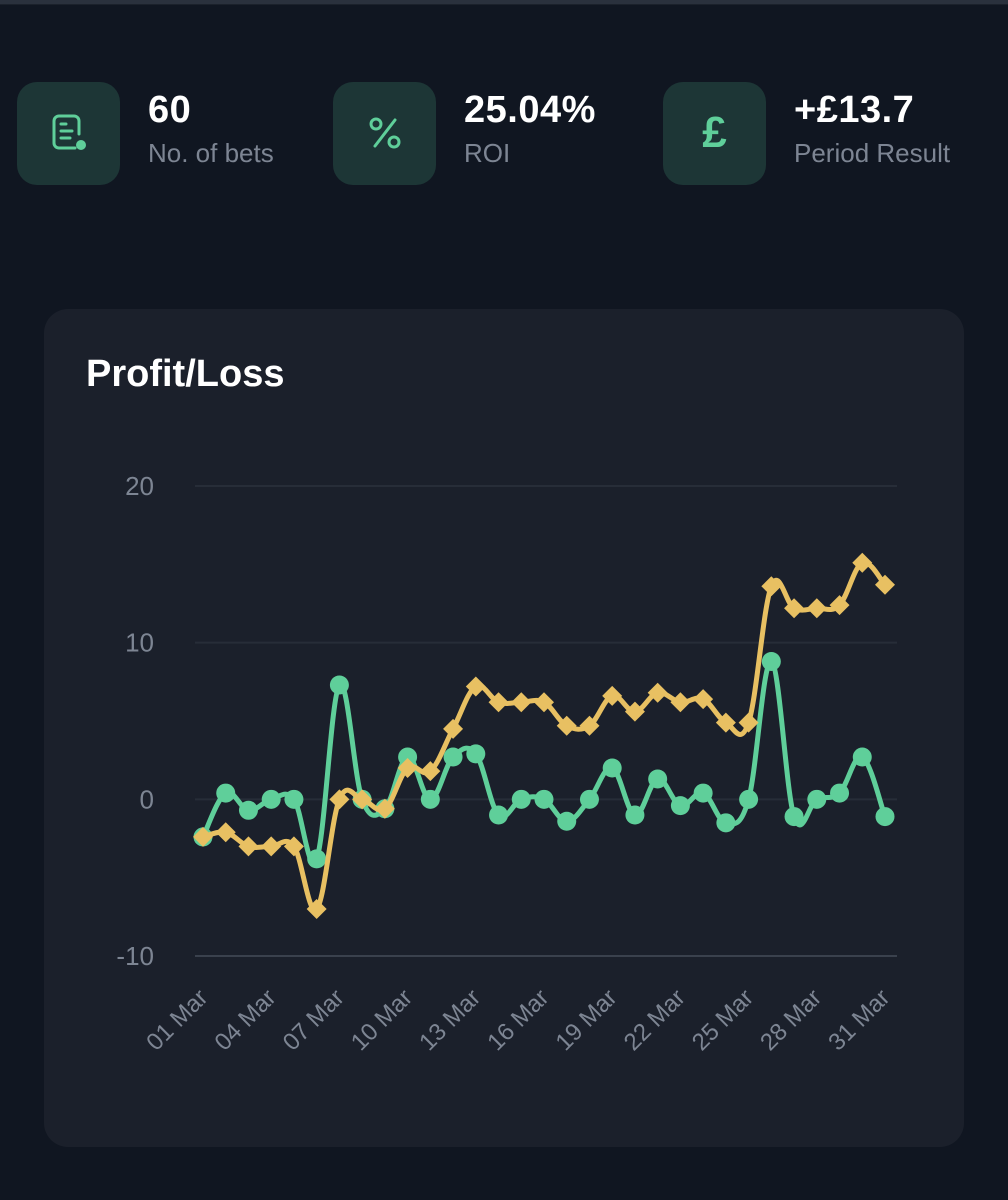 This screenshot has height=1200, width=1008. What do you see at coordinates (723, 1020) in the screenshot?
I see `x-tick-label: 25 Mar` at bounding box center [723, 1020].